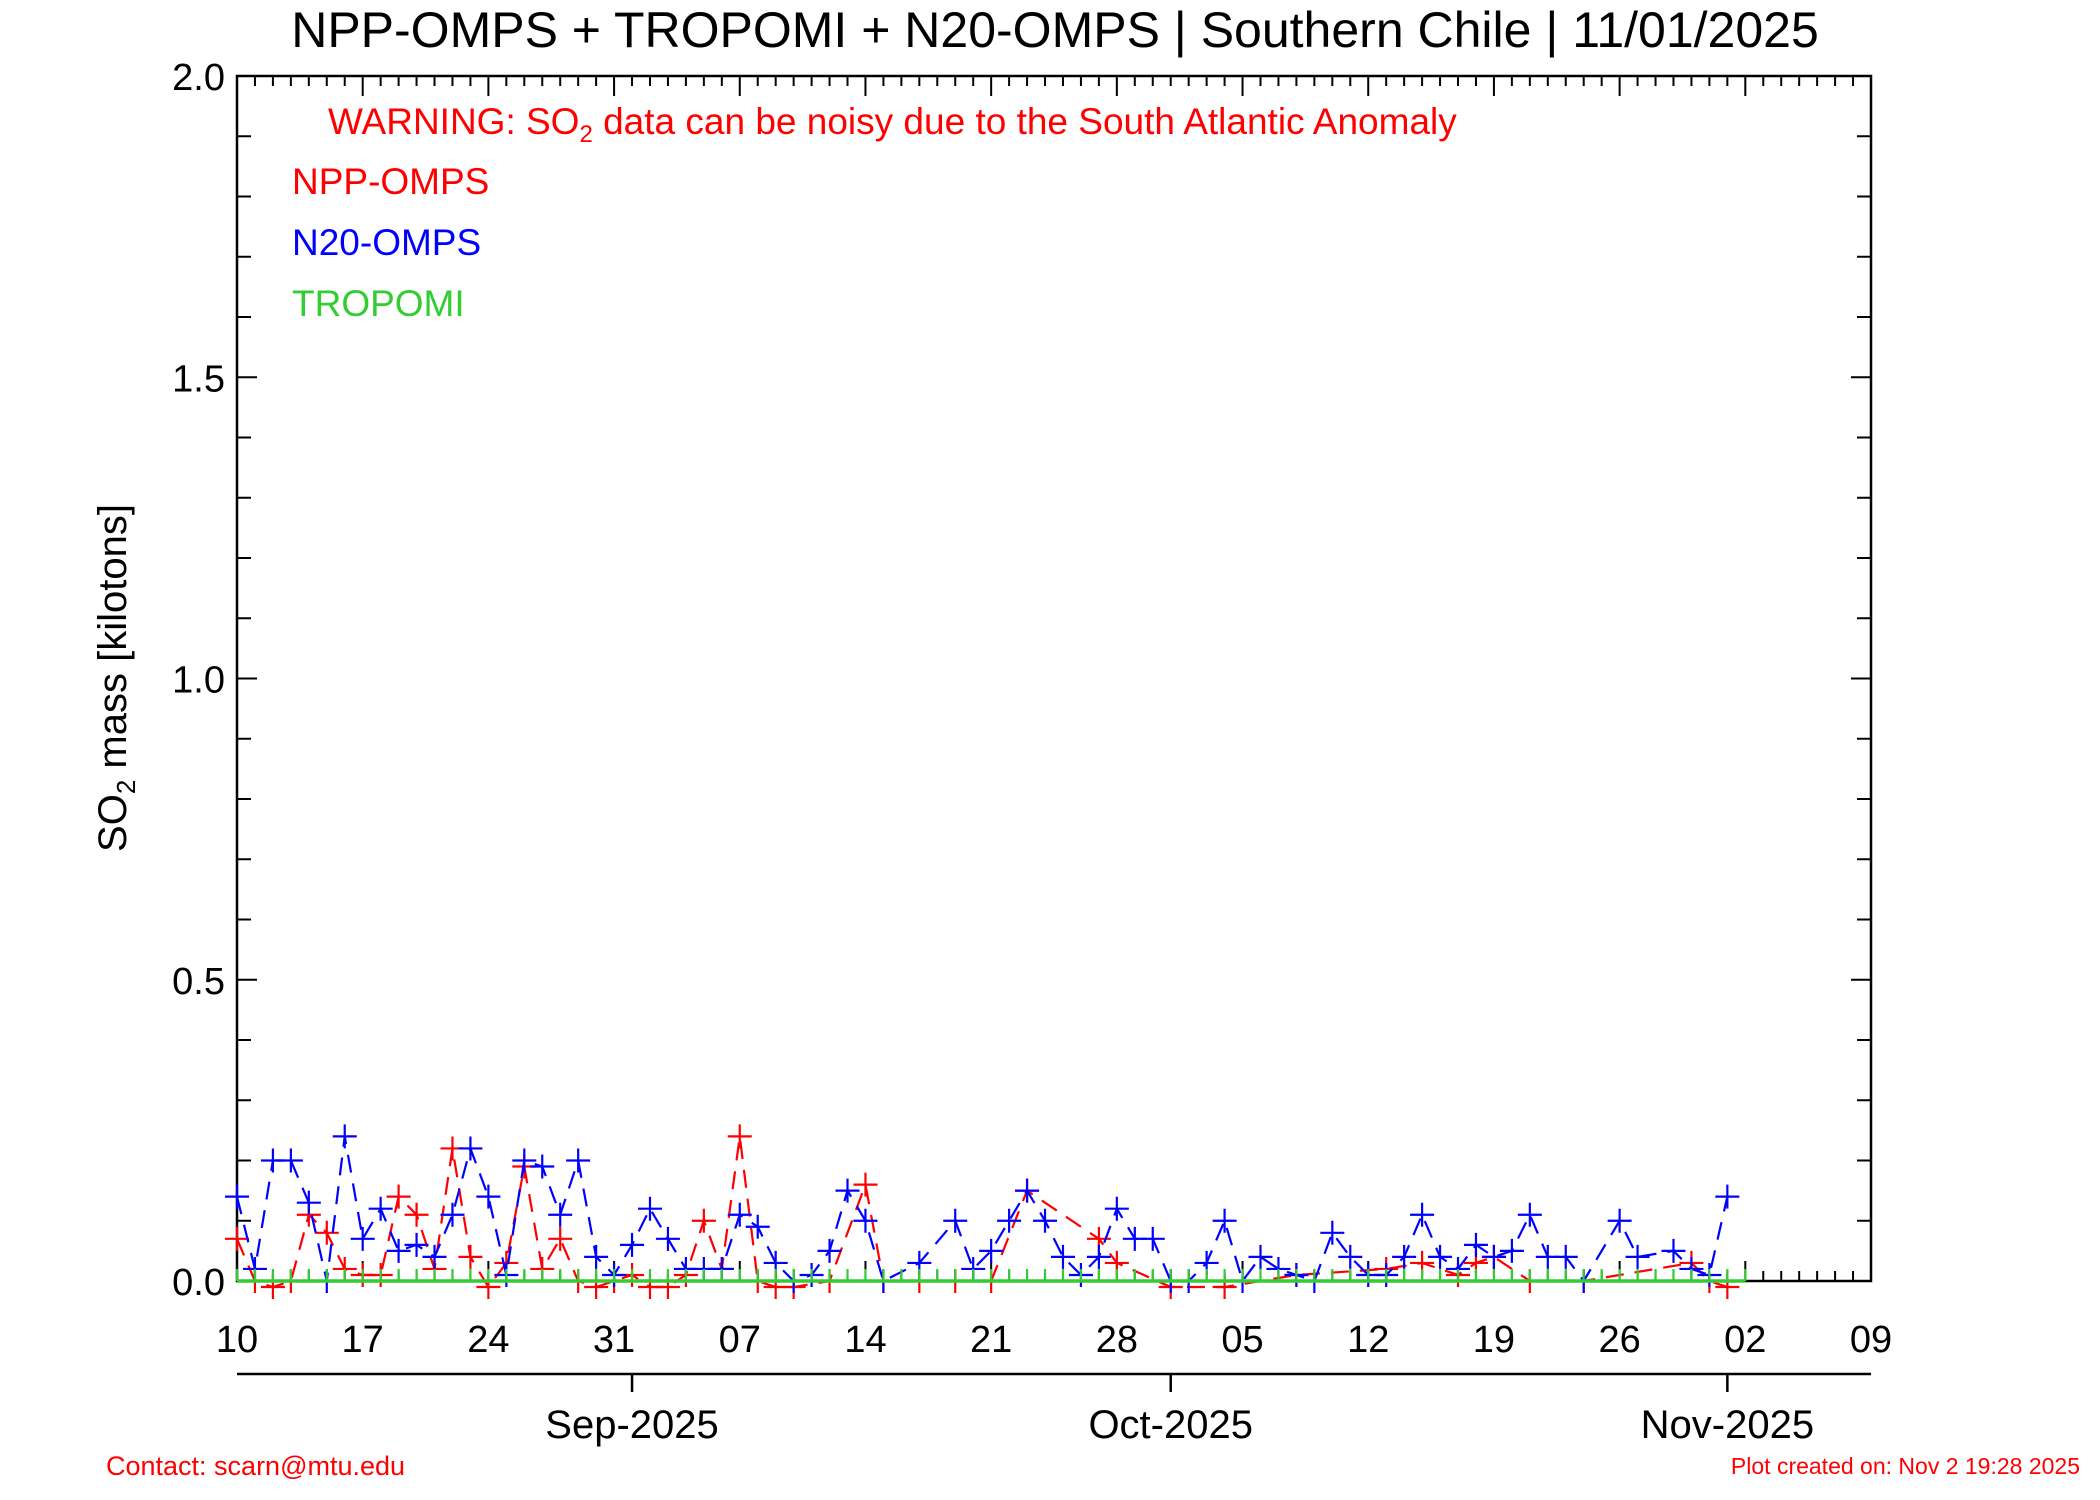 The width and height of the screenshot is (2100, 1500). I want to click on x-tick-label: 28, so click(1117, 1340).